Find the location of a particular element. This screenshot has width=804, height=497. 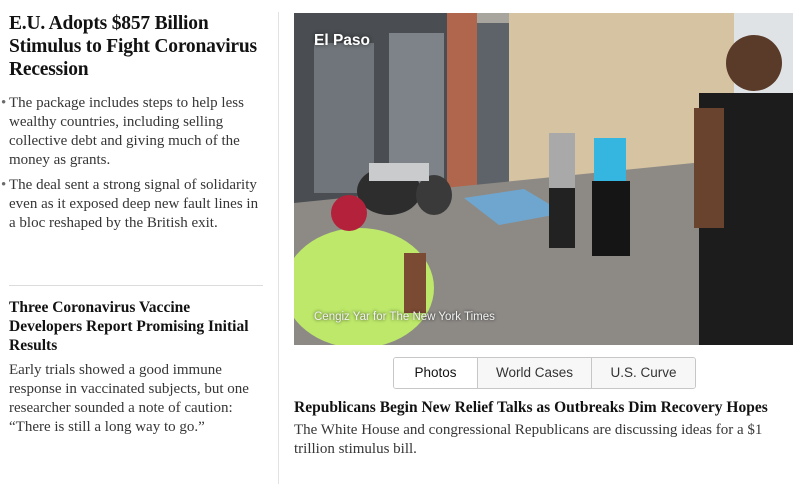

tab-photos: Photos is located at coordinates (435, 373).